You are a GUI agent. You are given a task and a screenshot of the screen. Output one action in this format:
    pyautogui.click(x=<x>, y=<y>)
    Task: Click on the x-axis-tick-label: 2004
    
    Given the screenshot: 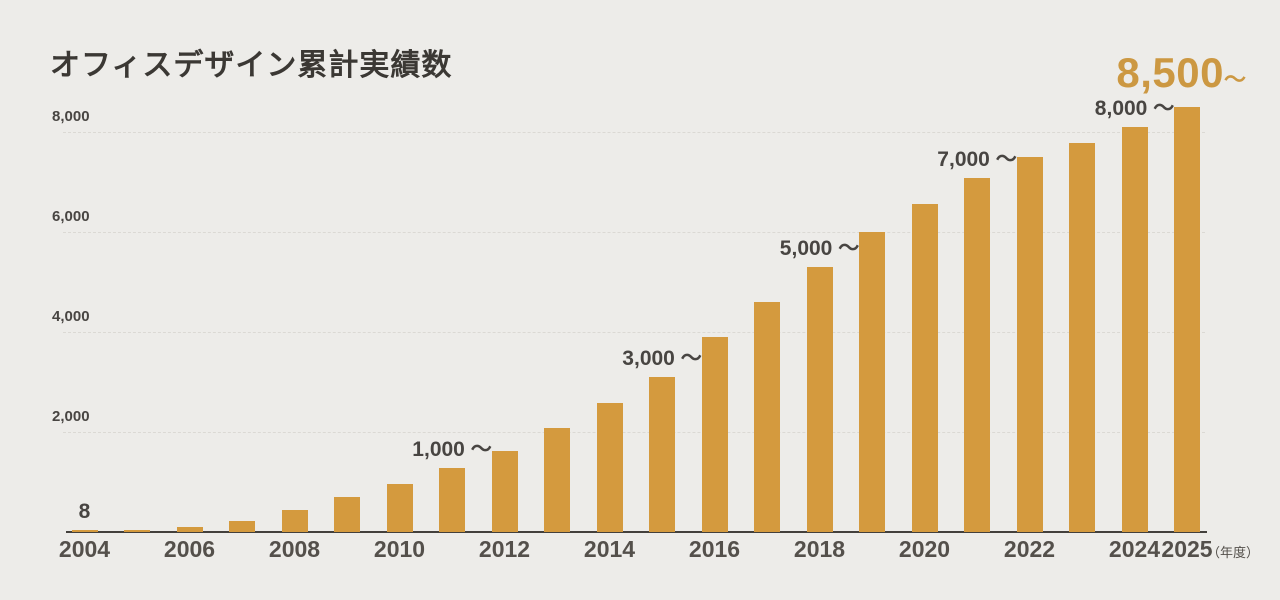 What is the action you would take?
    pyautogui.click(x=84, y=549)
    